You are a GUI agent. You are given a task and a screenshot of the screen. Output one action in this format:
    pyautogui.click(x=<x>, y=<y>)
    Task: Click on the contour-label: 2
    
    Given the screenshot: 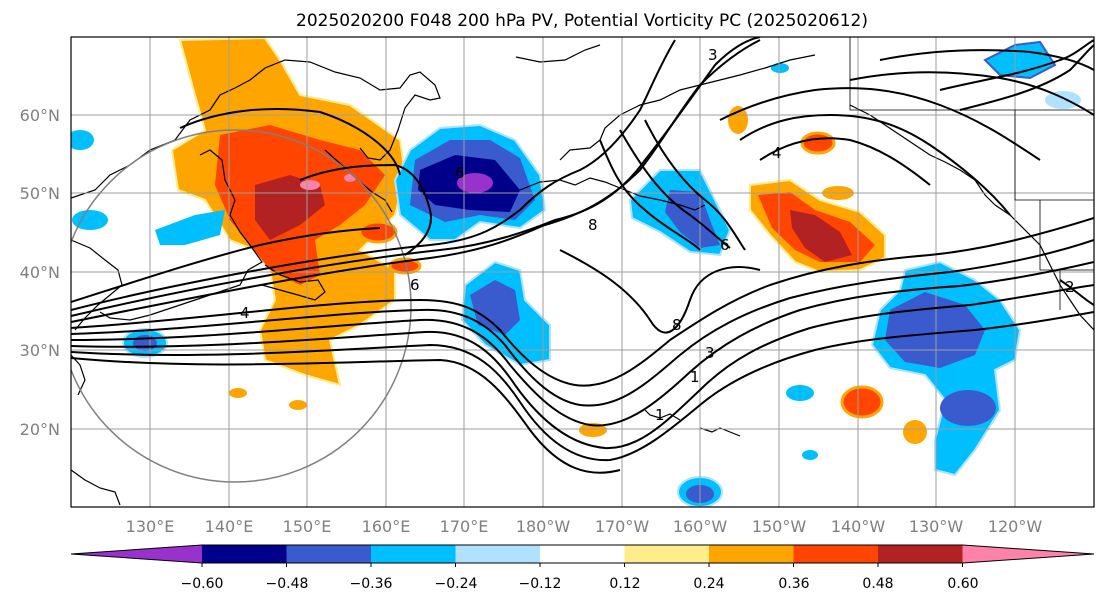 What is the action you would take?
    pyautogui.click(x=1070, y=287)
    